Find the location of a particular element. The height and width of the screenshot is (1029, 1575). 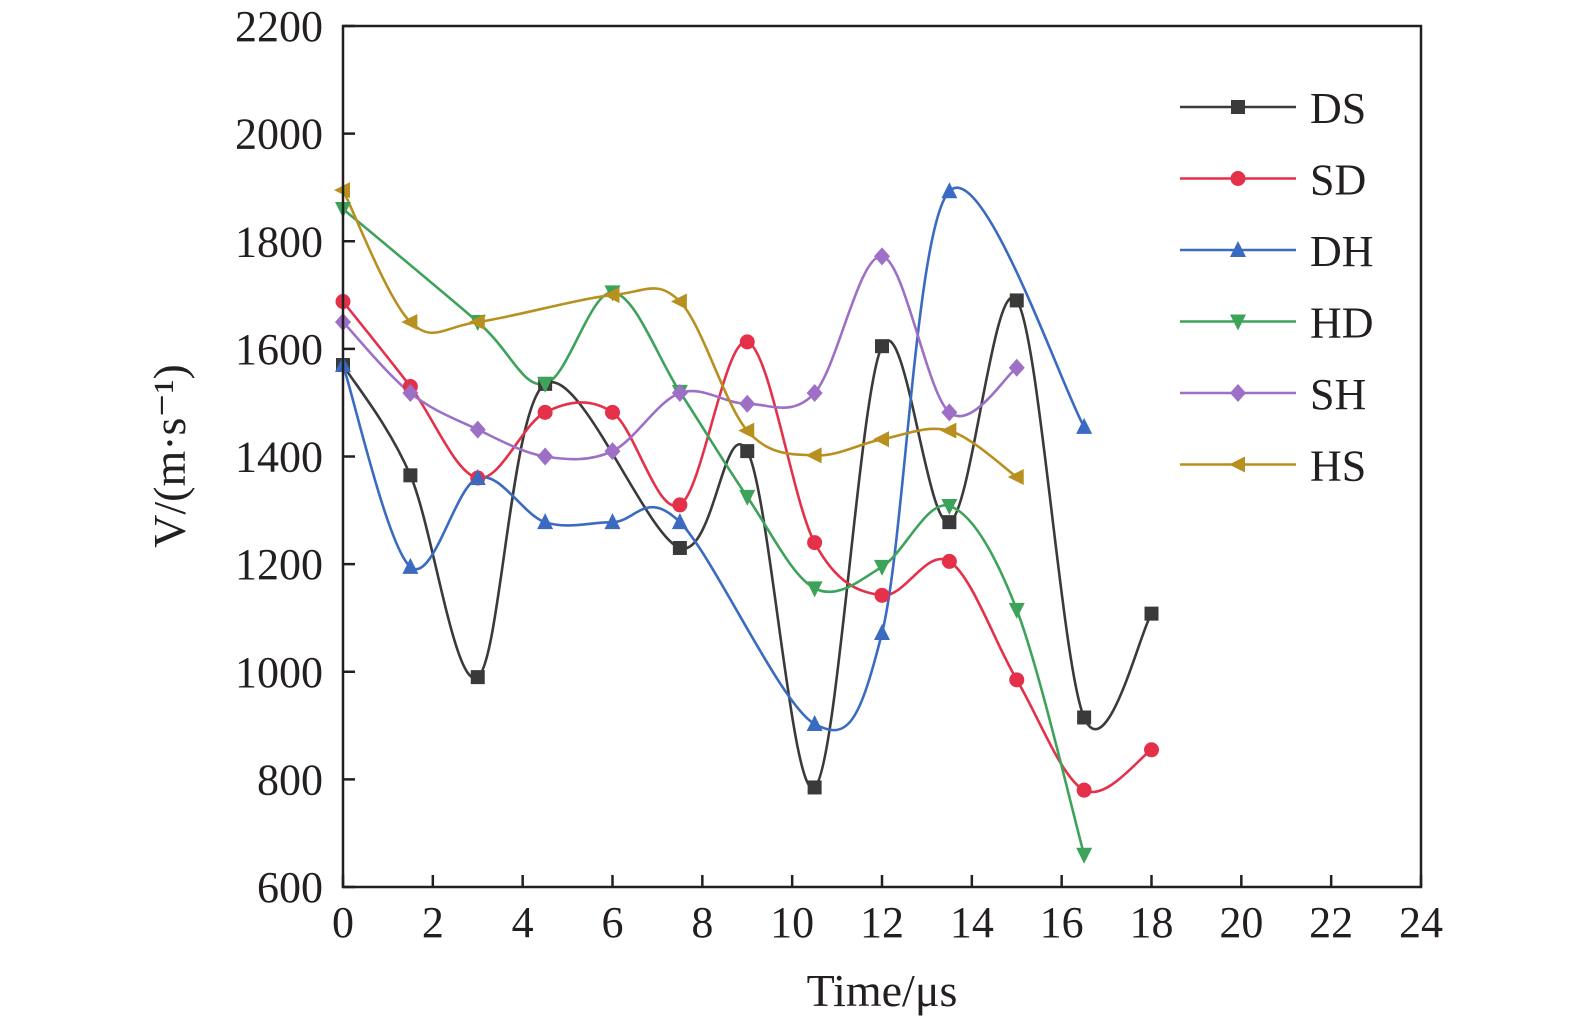

legend-label-hs: HS is located at coordinates (1338, 466).